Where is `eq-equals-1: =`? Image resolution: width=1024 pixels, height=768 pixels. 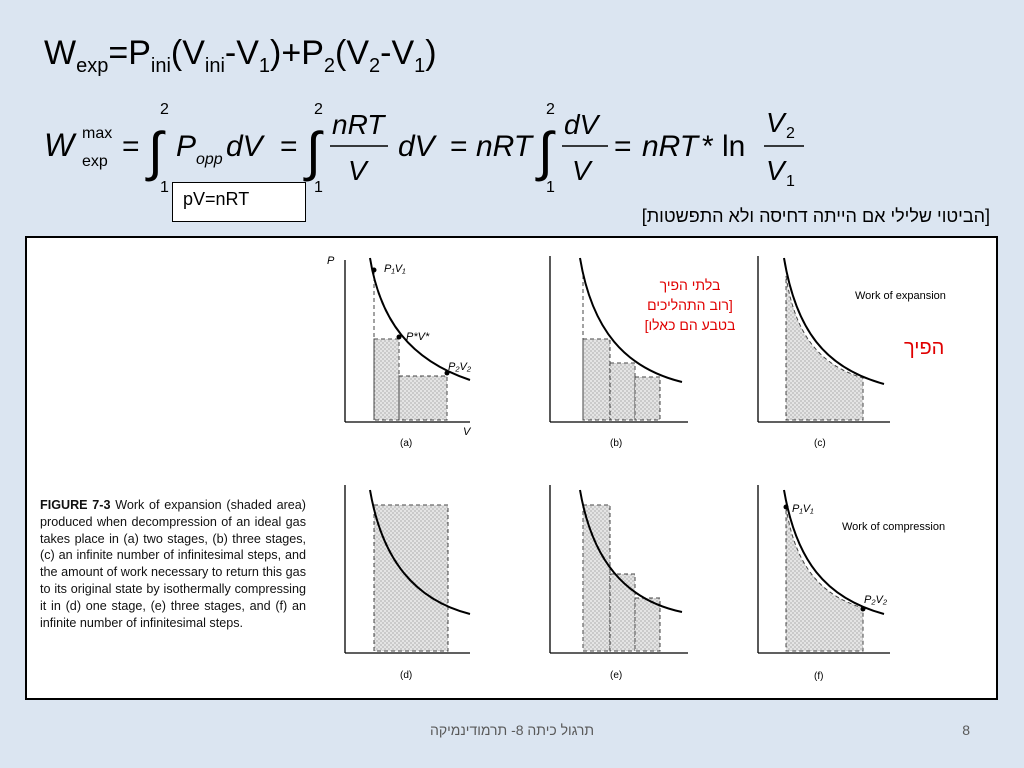
eq-equals-1: = is located at coordinates (131, 146).